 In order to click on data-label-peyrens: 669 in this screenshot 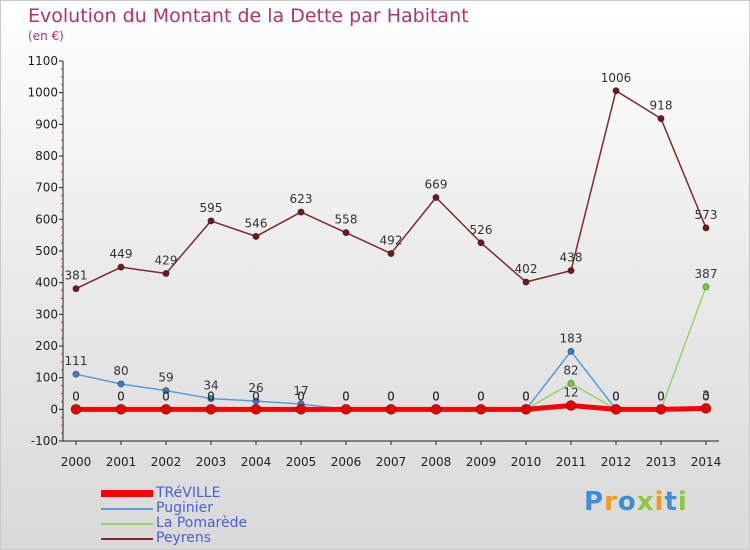, I will do `click(436, 184)`.